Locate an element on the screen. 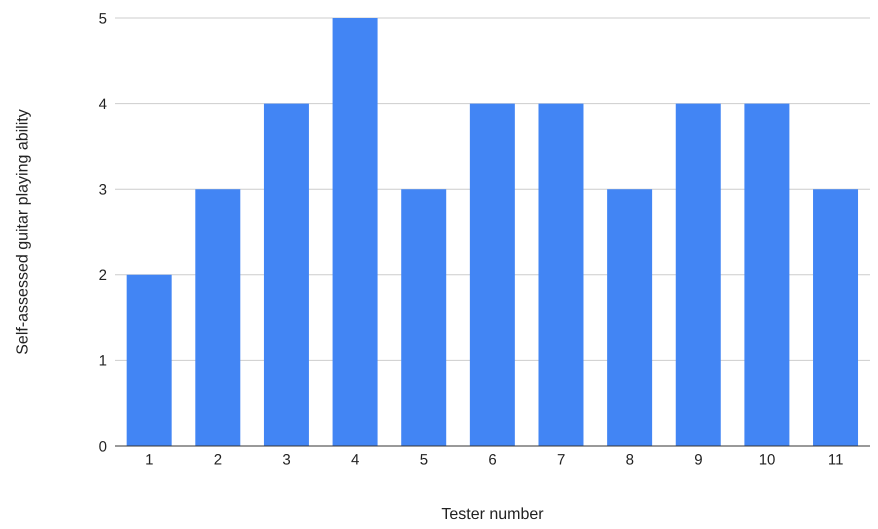  x-tick-label: 6 is located at coordinates (492, 460).